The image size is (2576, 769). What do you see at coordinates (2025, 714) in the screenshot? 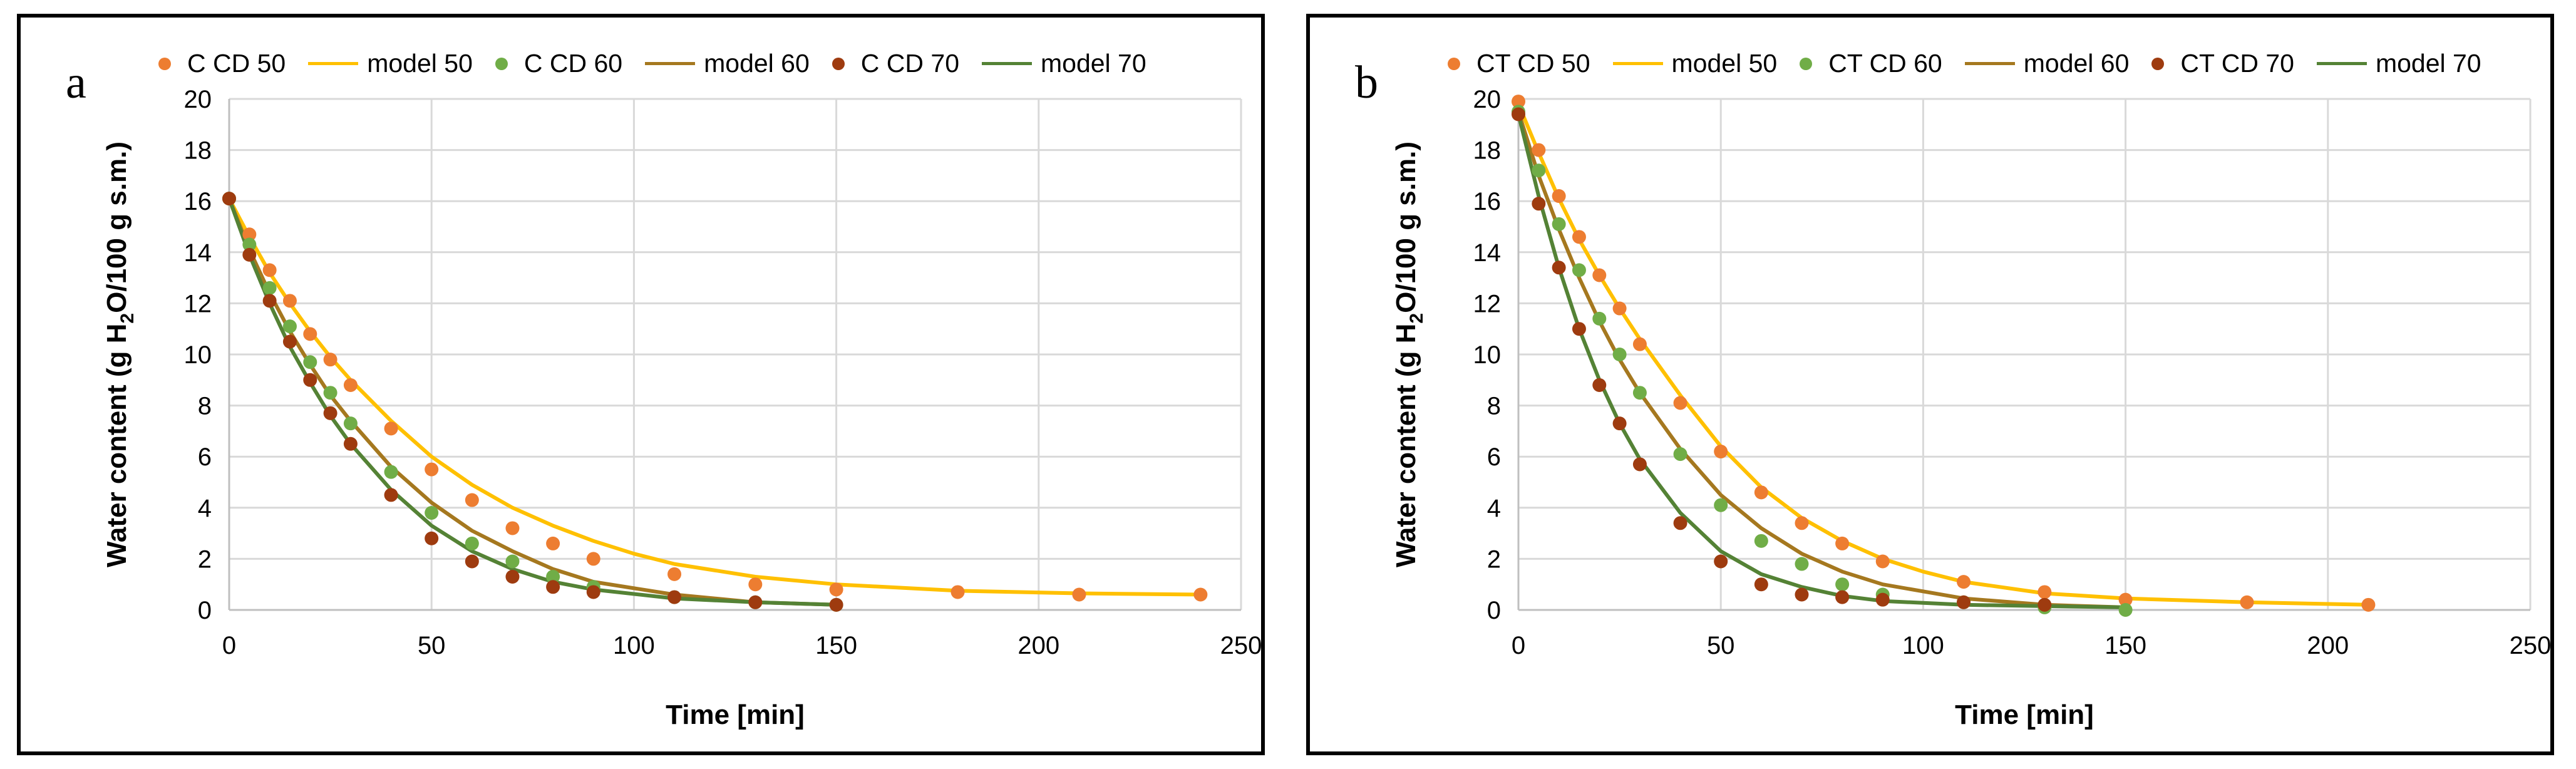
I see `x-axis-title: Time [min]` at bounding box center [2025, 714].